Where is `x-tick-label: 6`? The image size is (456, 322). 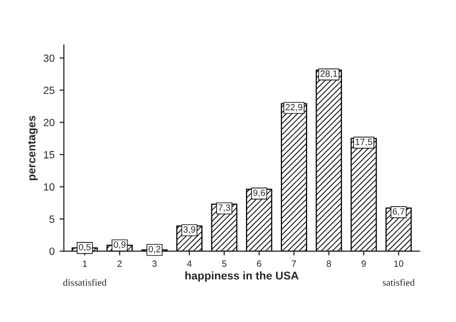
x-tick-label: 6 is located at coordinates (259, 263).